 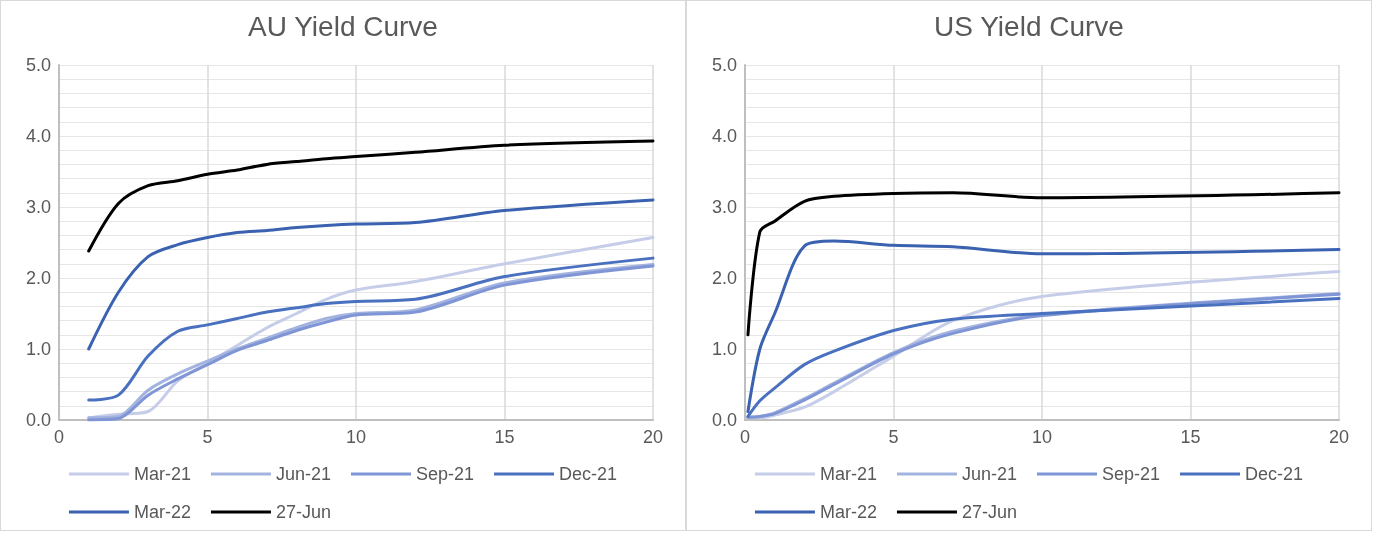 What do you see at coordinates (343, 26) in the screenshot?
I see `chart-title: AU Yield Curve` at bounding box center [343, 26].